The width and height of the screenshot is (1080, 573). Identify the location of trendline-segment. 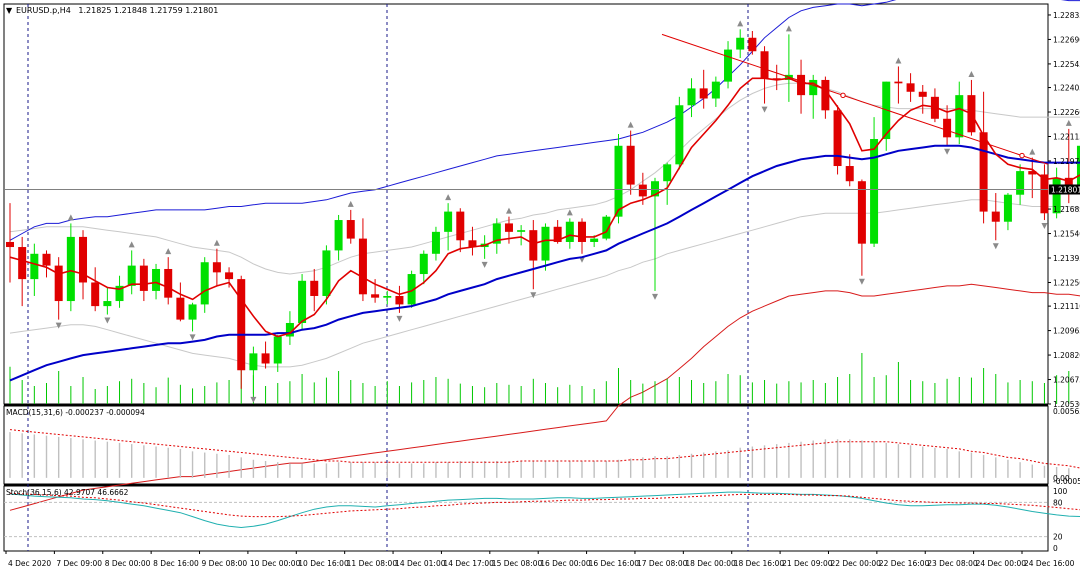
(855, 99).